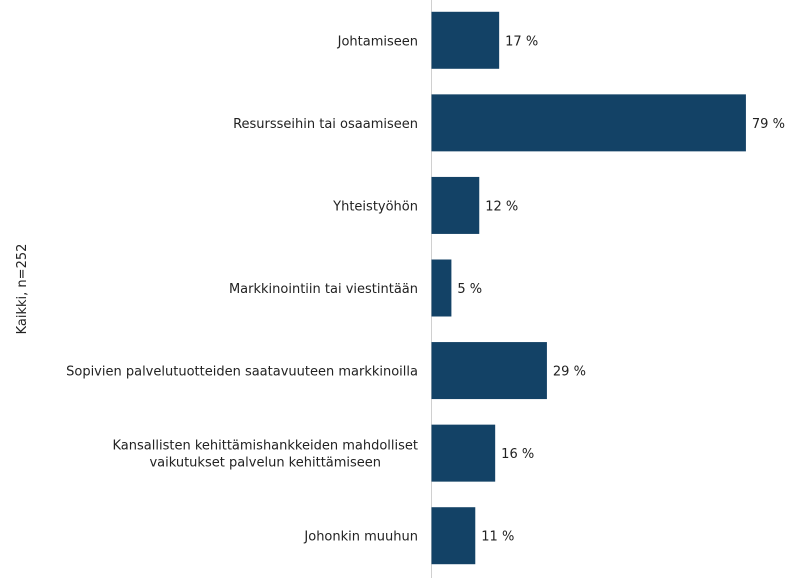 The image size is (790, 578). I want to click on value-label: 5 %, so click(469, 289).